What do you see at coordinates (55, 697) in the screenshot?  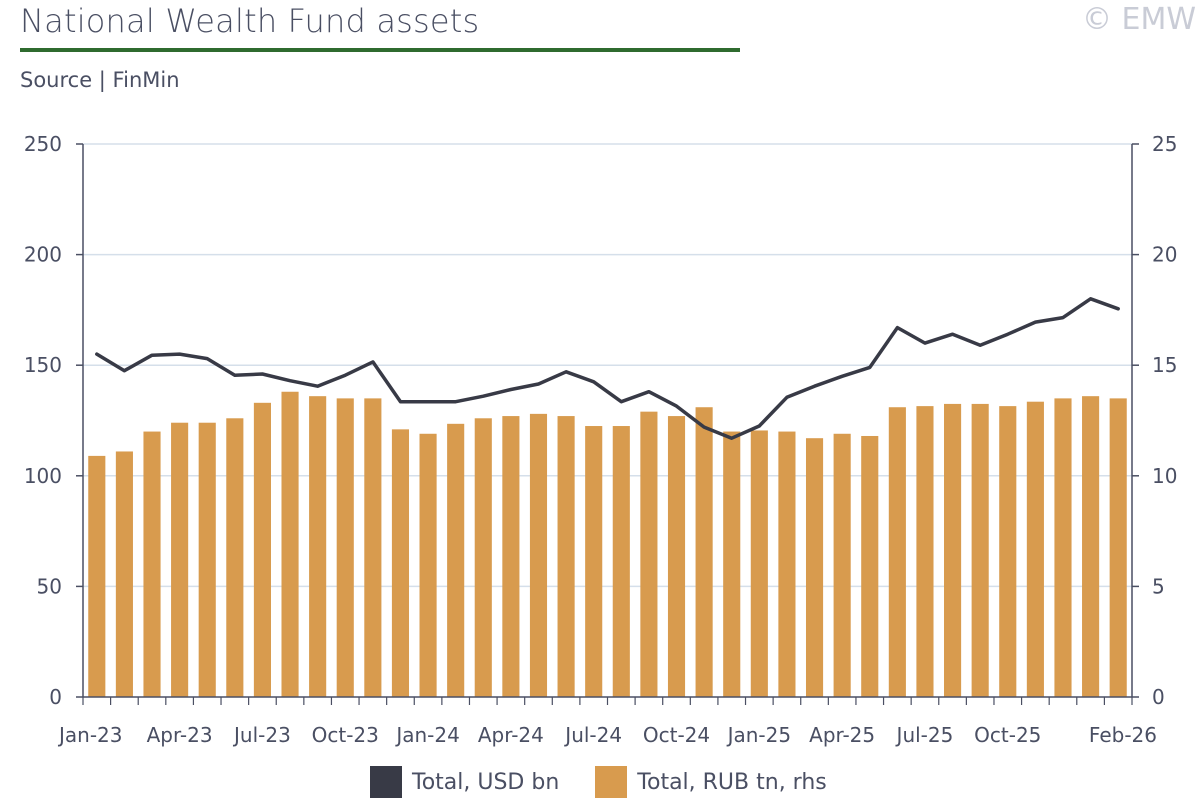 I see `y-tick-label-left: 0` at bounding box center [55, 697].